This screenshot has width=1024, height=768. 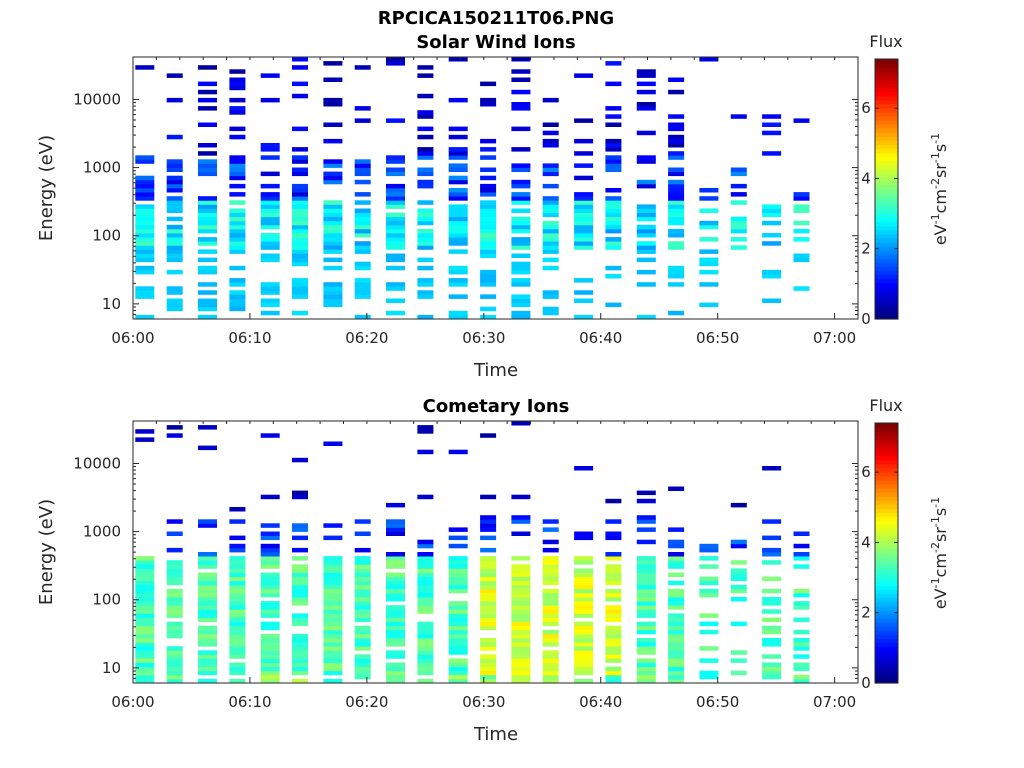 What do you see at coordinates (866, 542) in the screenshot?
I see `colorbar-tick-label: 4` at bounding box center [866, 542].